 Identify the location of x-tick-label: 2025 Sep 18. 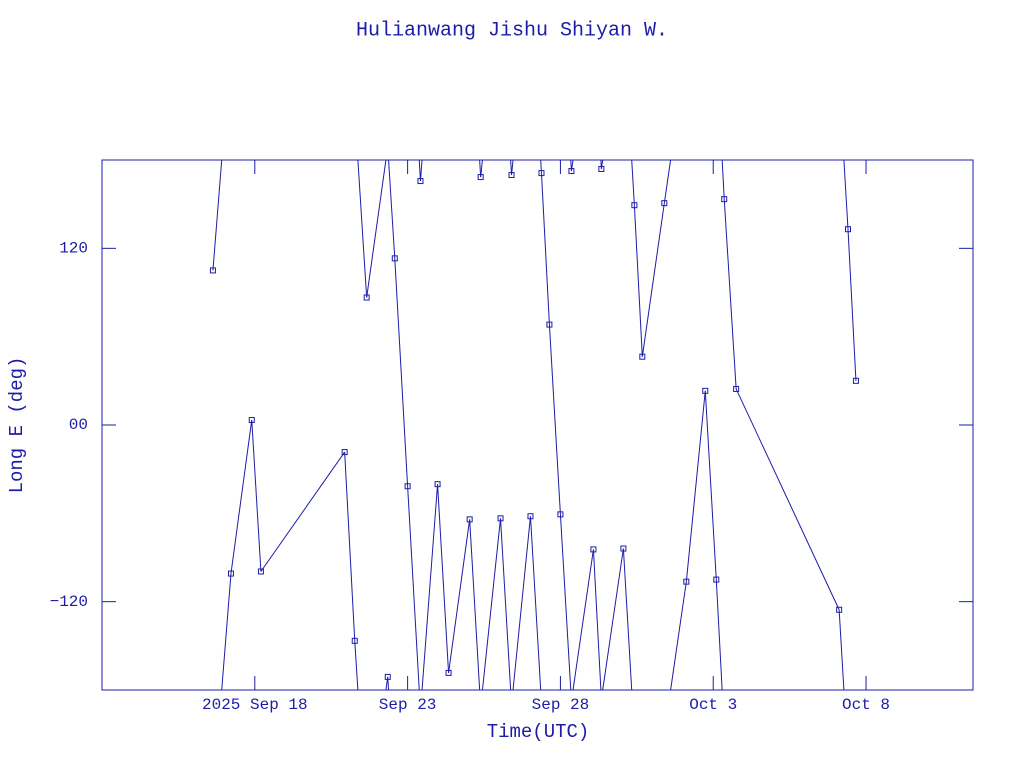
(255, 705).